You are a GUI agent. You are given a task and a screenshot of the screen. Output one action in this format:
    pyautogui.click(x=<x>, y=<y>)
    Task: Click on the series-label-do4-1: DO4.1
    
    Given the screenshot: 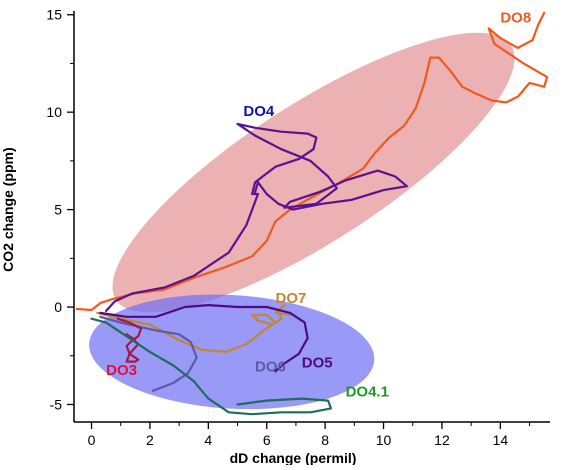 What is the action you would take?
    pyautogui.click(x=367, y=392)
    